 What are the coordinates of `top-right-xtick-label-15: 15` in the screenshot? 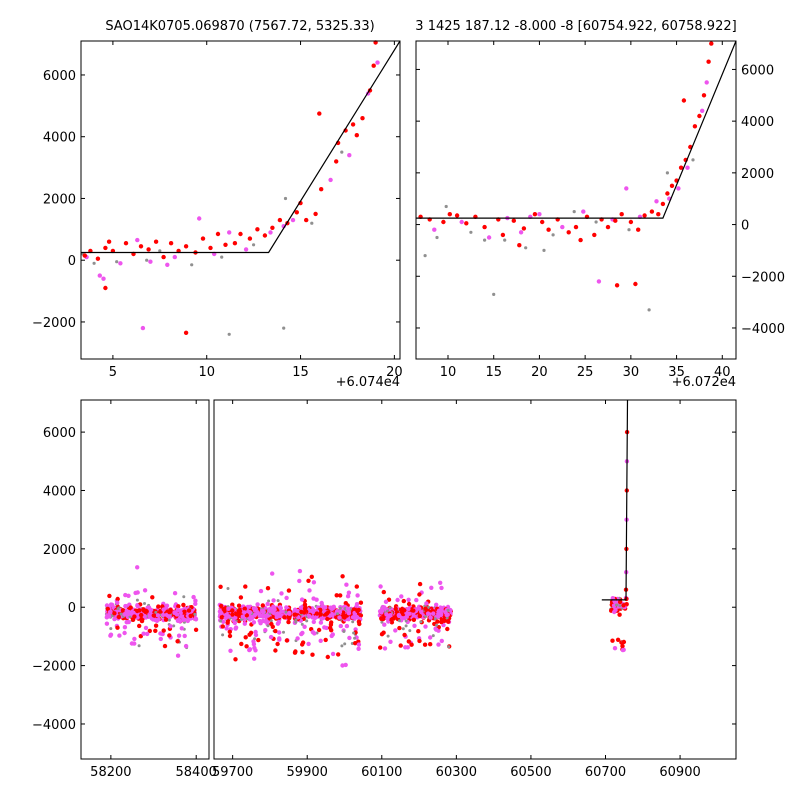 It's located at (493, 372).